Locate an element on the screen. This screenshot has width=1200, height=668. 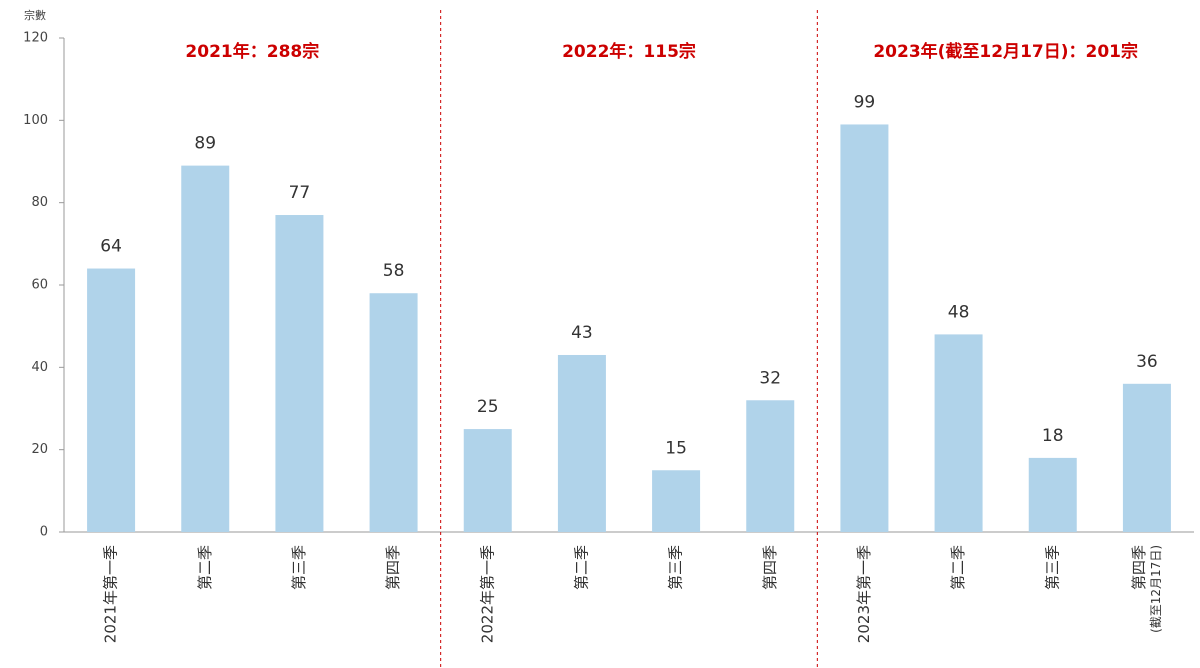
value-label: 15 is located at coordinates (676, 448).